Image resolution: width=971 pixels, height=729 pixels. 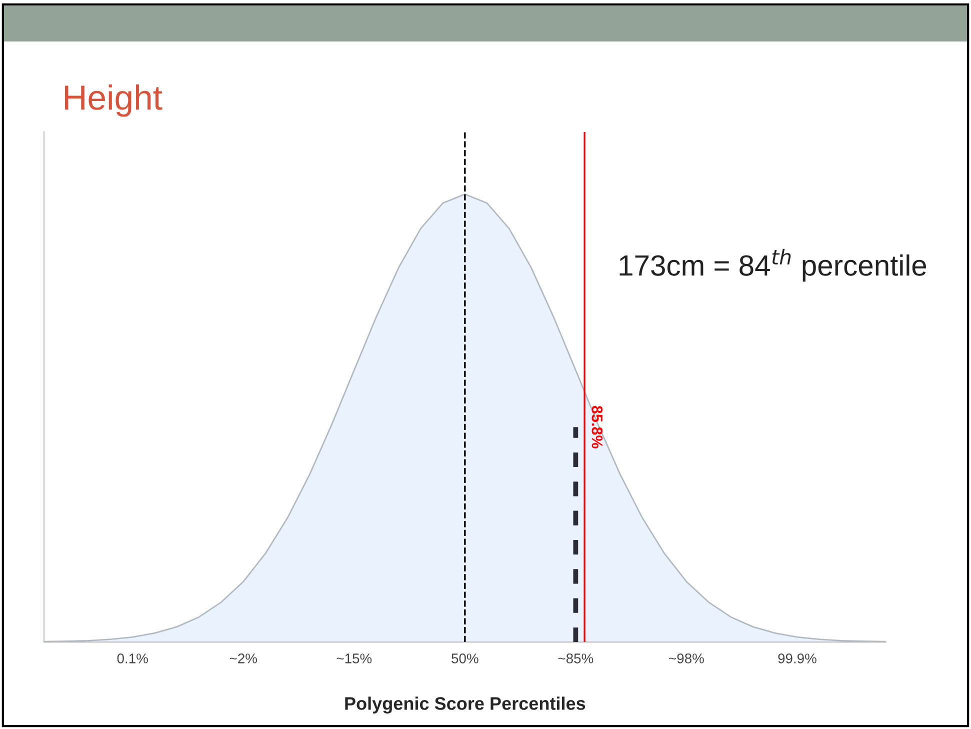 What do you see at coordinates (797, 659) in the screenshot?
I see `x-tick-label: 99.9%` at bounding box center [797, 659].